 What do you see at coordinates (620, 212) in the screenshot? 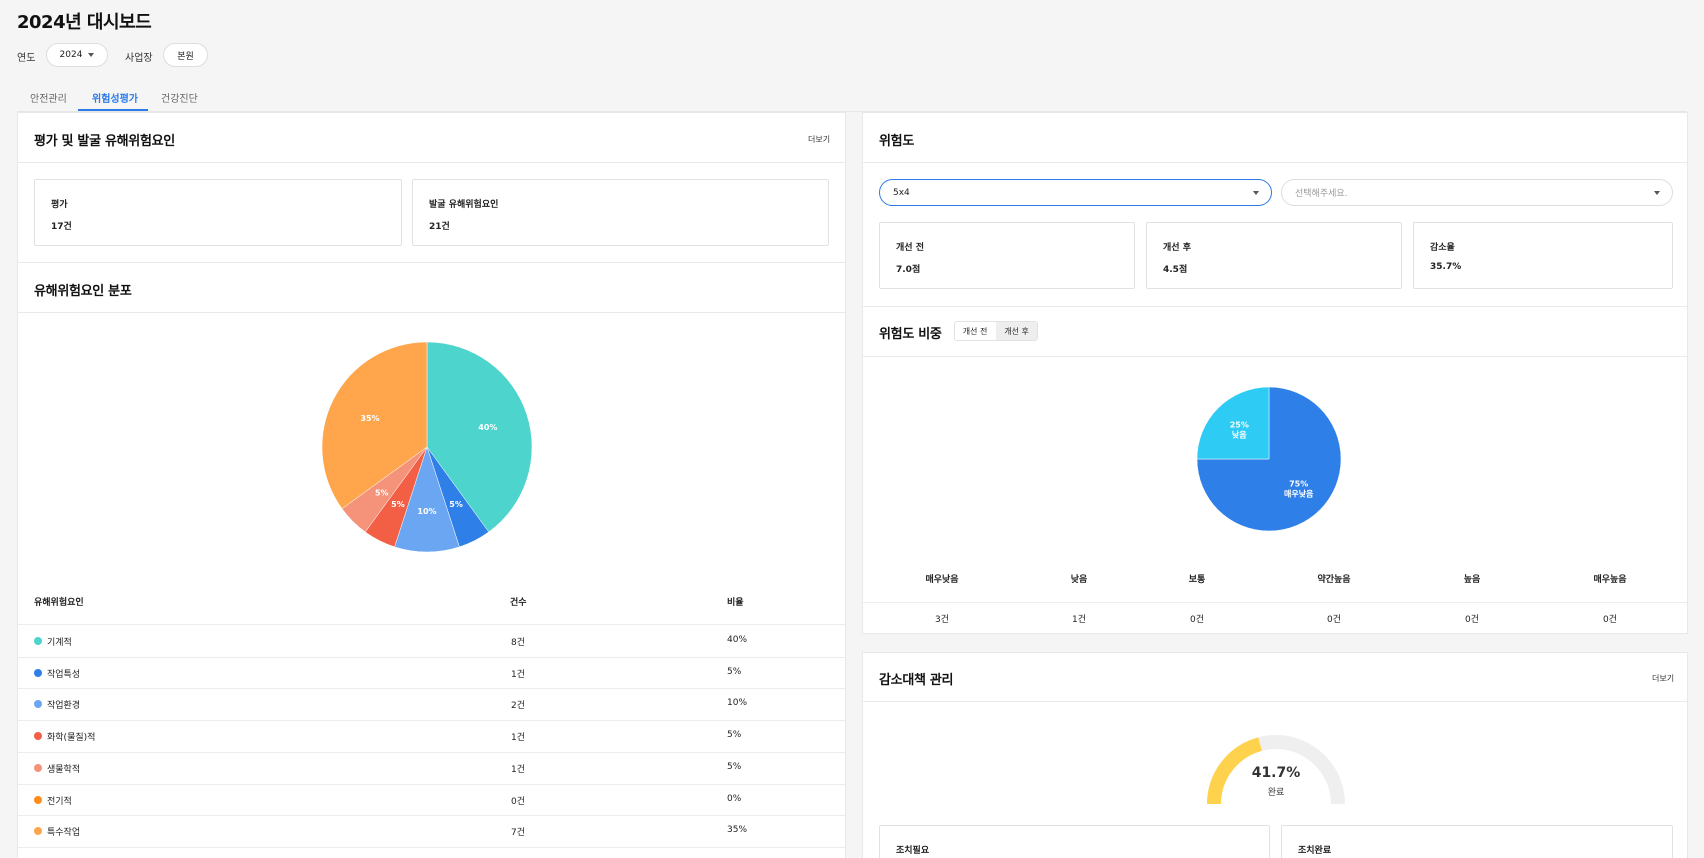
I see `found-hazard-card` at bounding box center [620, 212].